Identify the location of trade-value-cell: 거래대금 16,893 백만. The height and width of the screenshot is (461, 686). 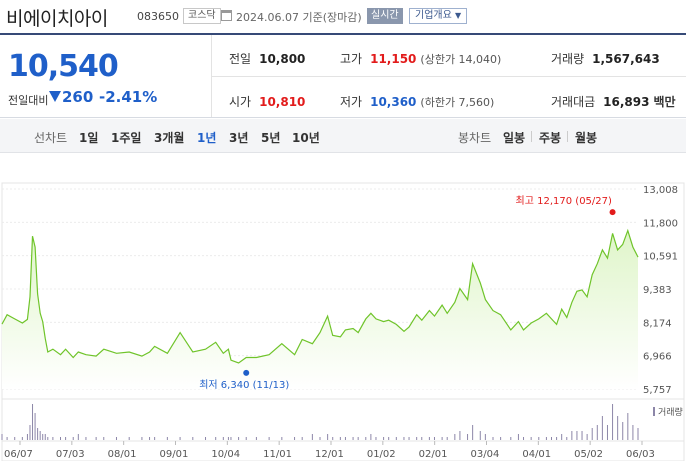
(613, 101).